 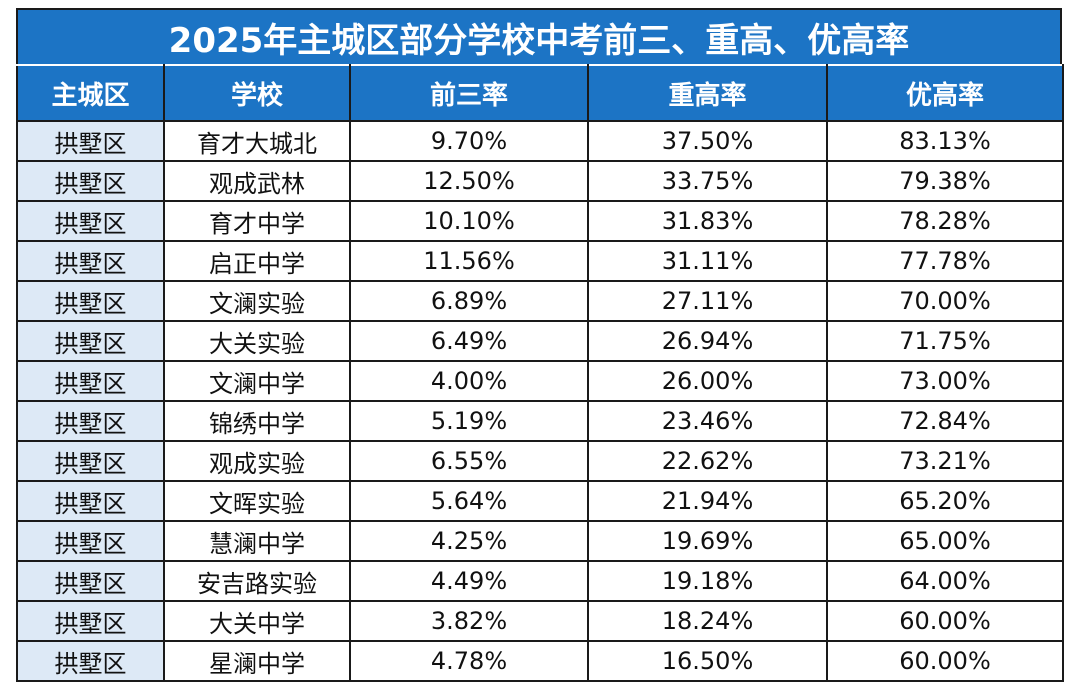 I want to click on key-high-rate-cell: 16.50%, so click(x=707, y=661).